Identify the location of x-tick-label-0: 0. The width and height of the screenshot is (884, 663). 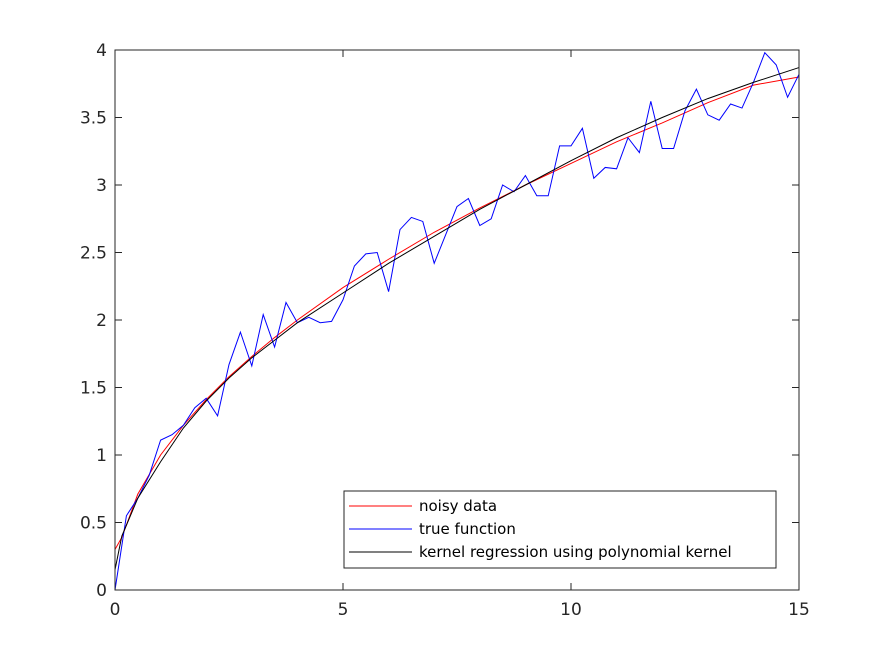
(115, 610).